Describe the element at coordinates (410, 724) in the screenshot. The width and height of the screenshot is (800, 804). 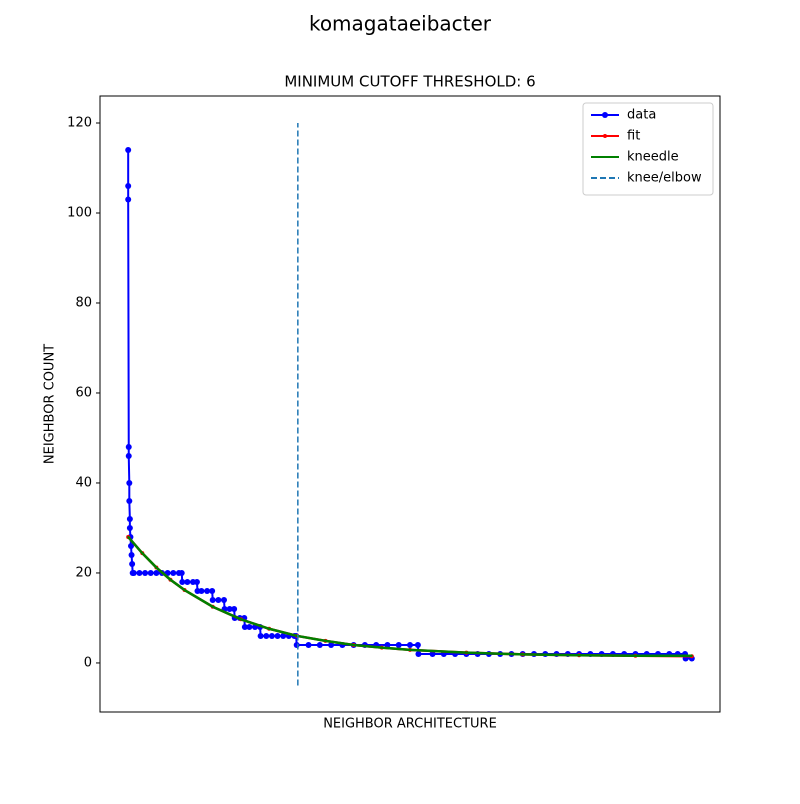
I see `x-axis-label: NEIGHBOR ARCHITECTURE` at that location.